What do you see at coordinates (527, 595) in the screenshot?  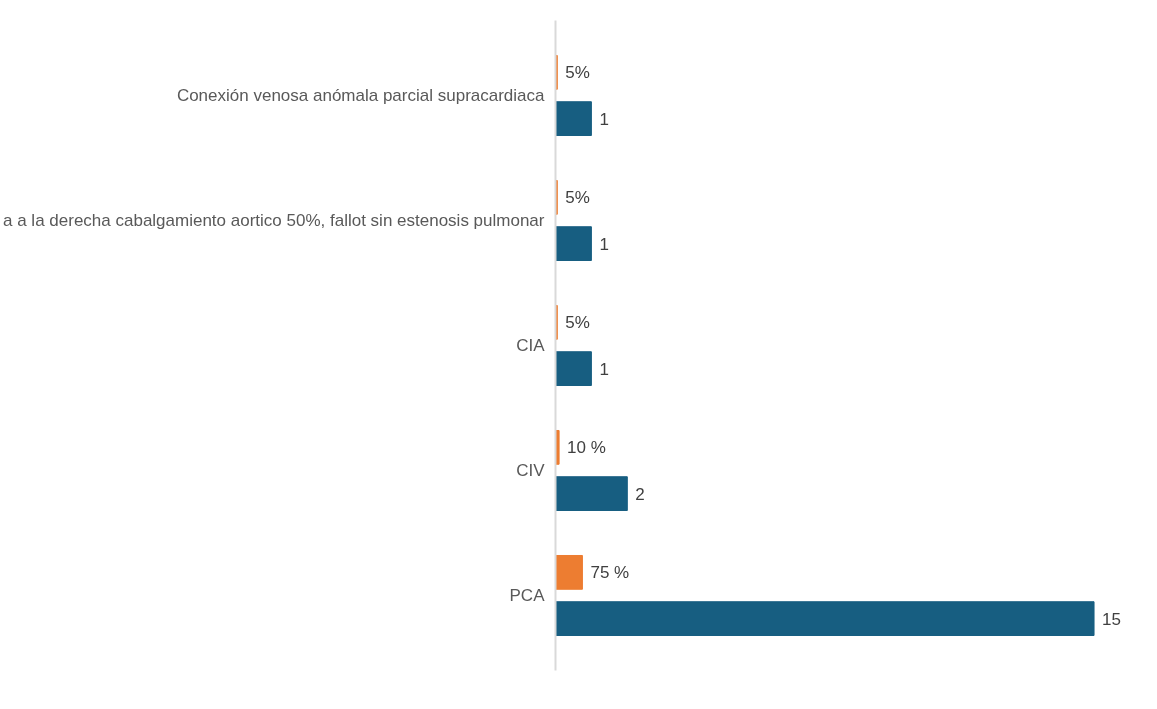 I see `y-tick-label: PCA` at bounding box center [527, 595].